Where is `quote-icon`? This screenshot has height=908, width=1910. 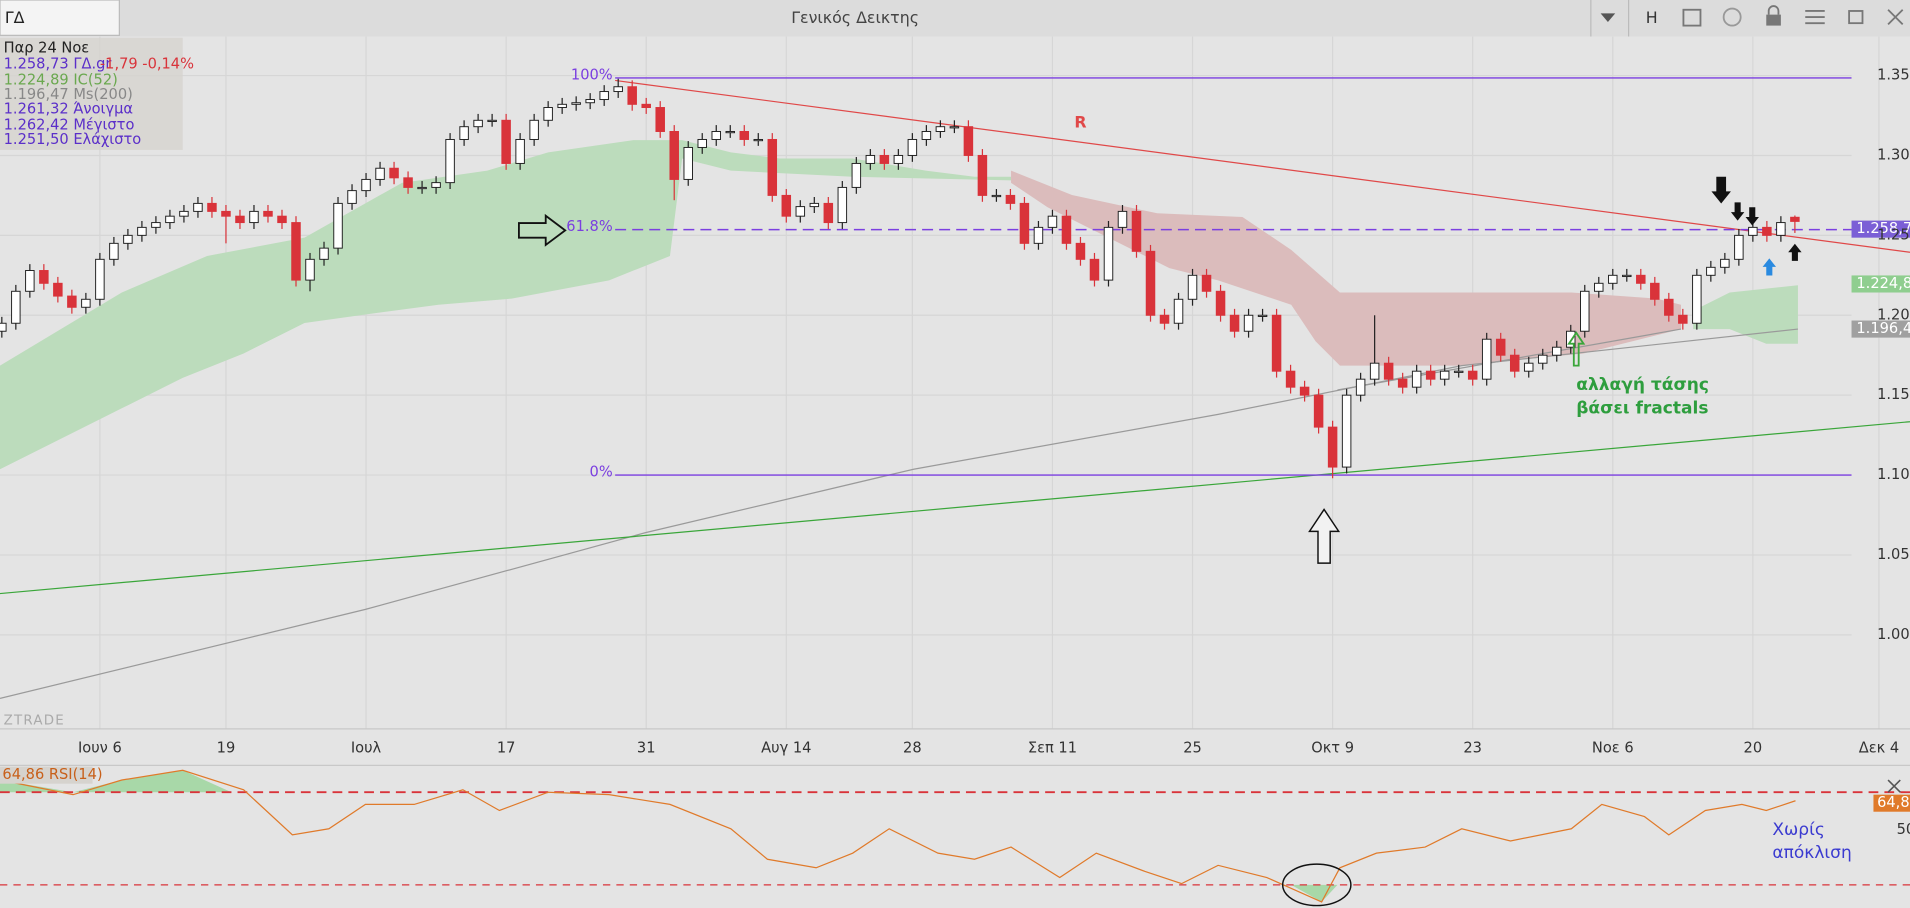 quote-icon is located at coordinates (1732, 17).